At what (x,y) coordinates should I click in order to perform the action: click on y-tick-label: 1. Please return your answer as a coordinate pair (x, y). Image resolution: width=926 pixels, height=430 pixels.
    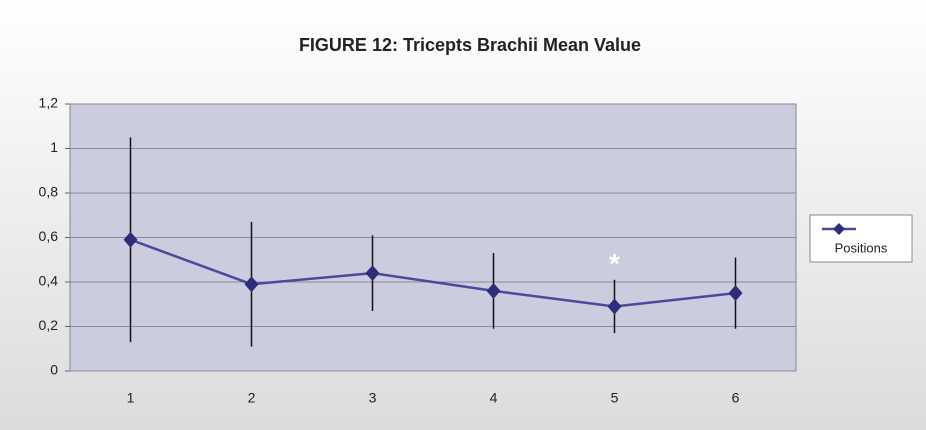
    Looking at the image, I should click on (54, 147).